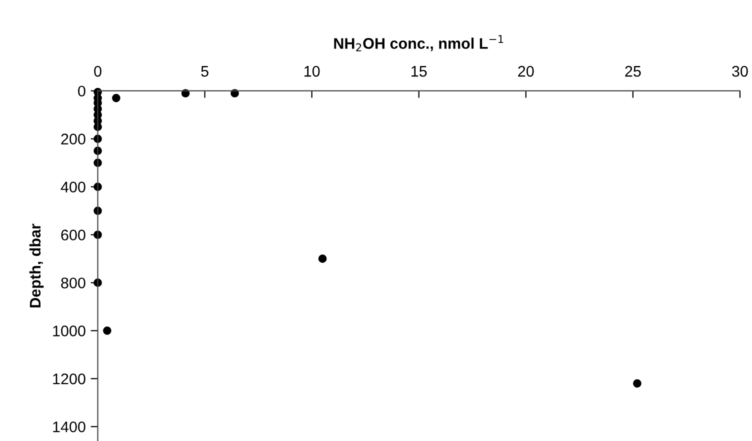  What do you see at coordinates (204, 71) in the screenshot?
I see `x-tick-label: 5` at bounding box center [204, 71].